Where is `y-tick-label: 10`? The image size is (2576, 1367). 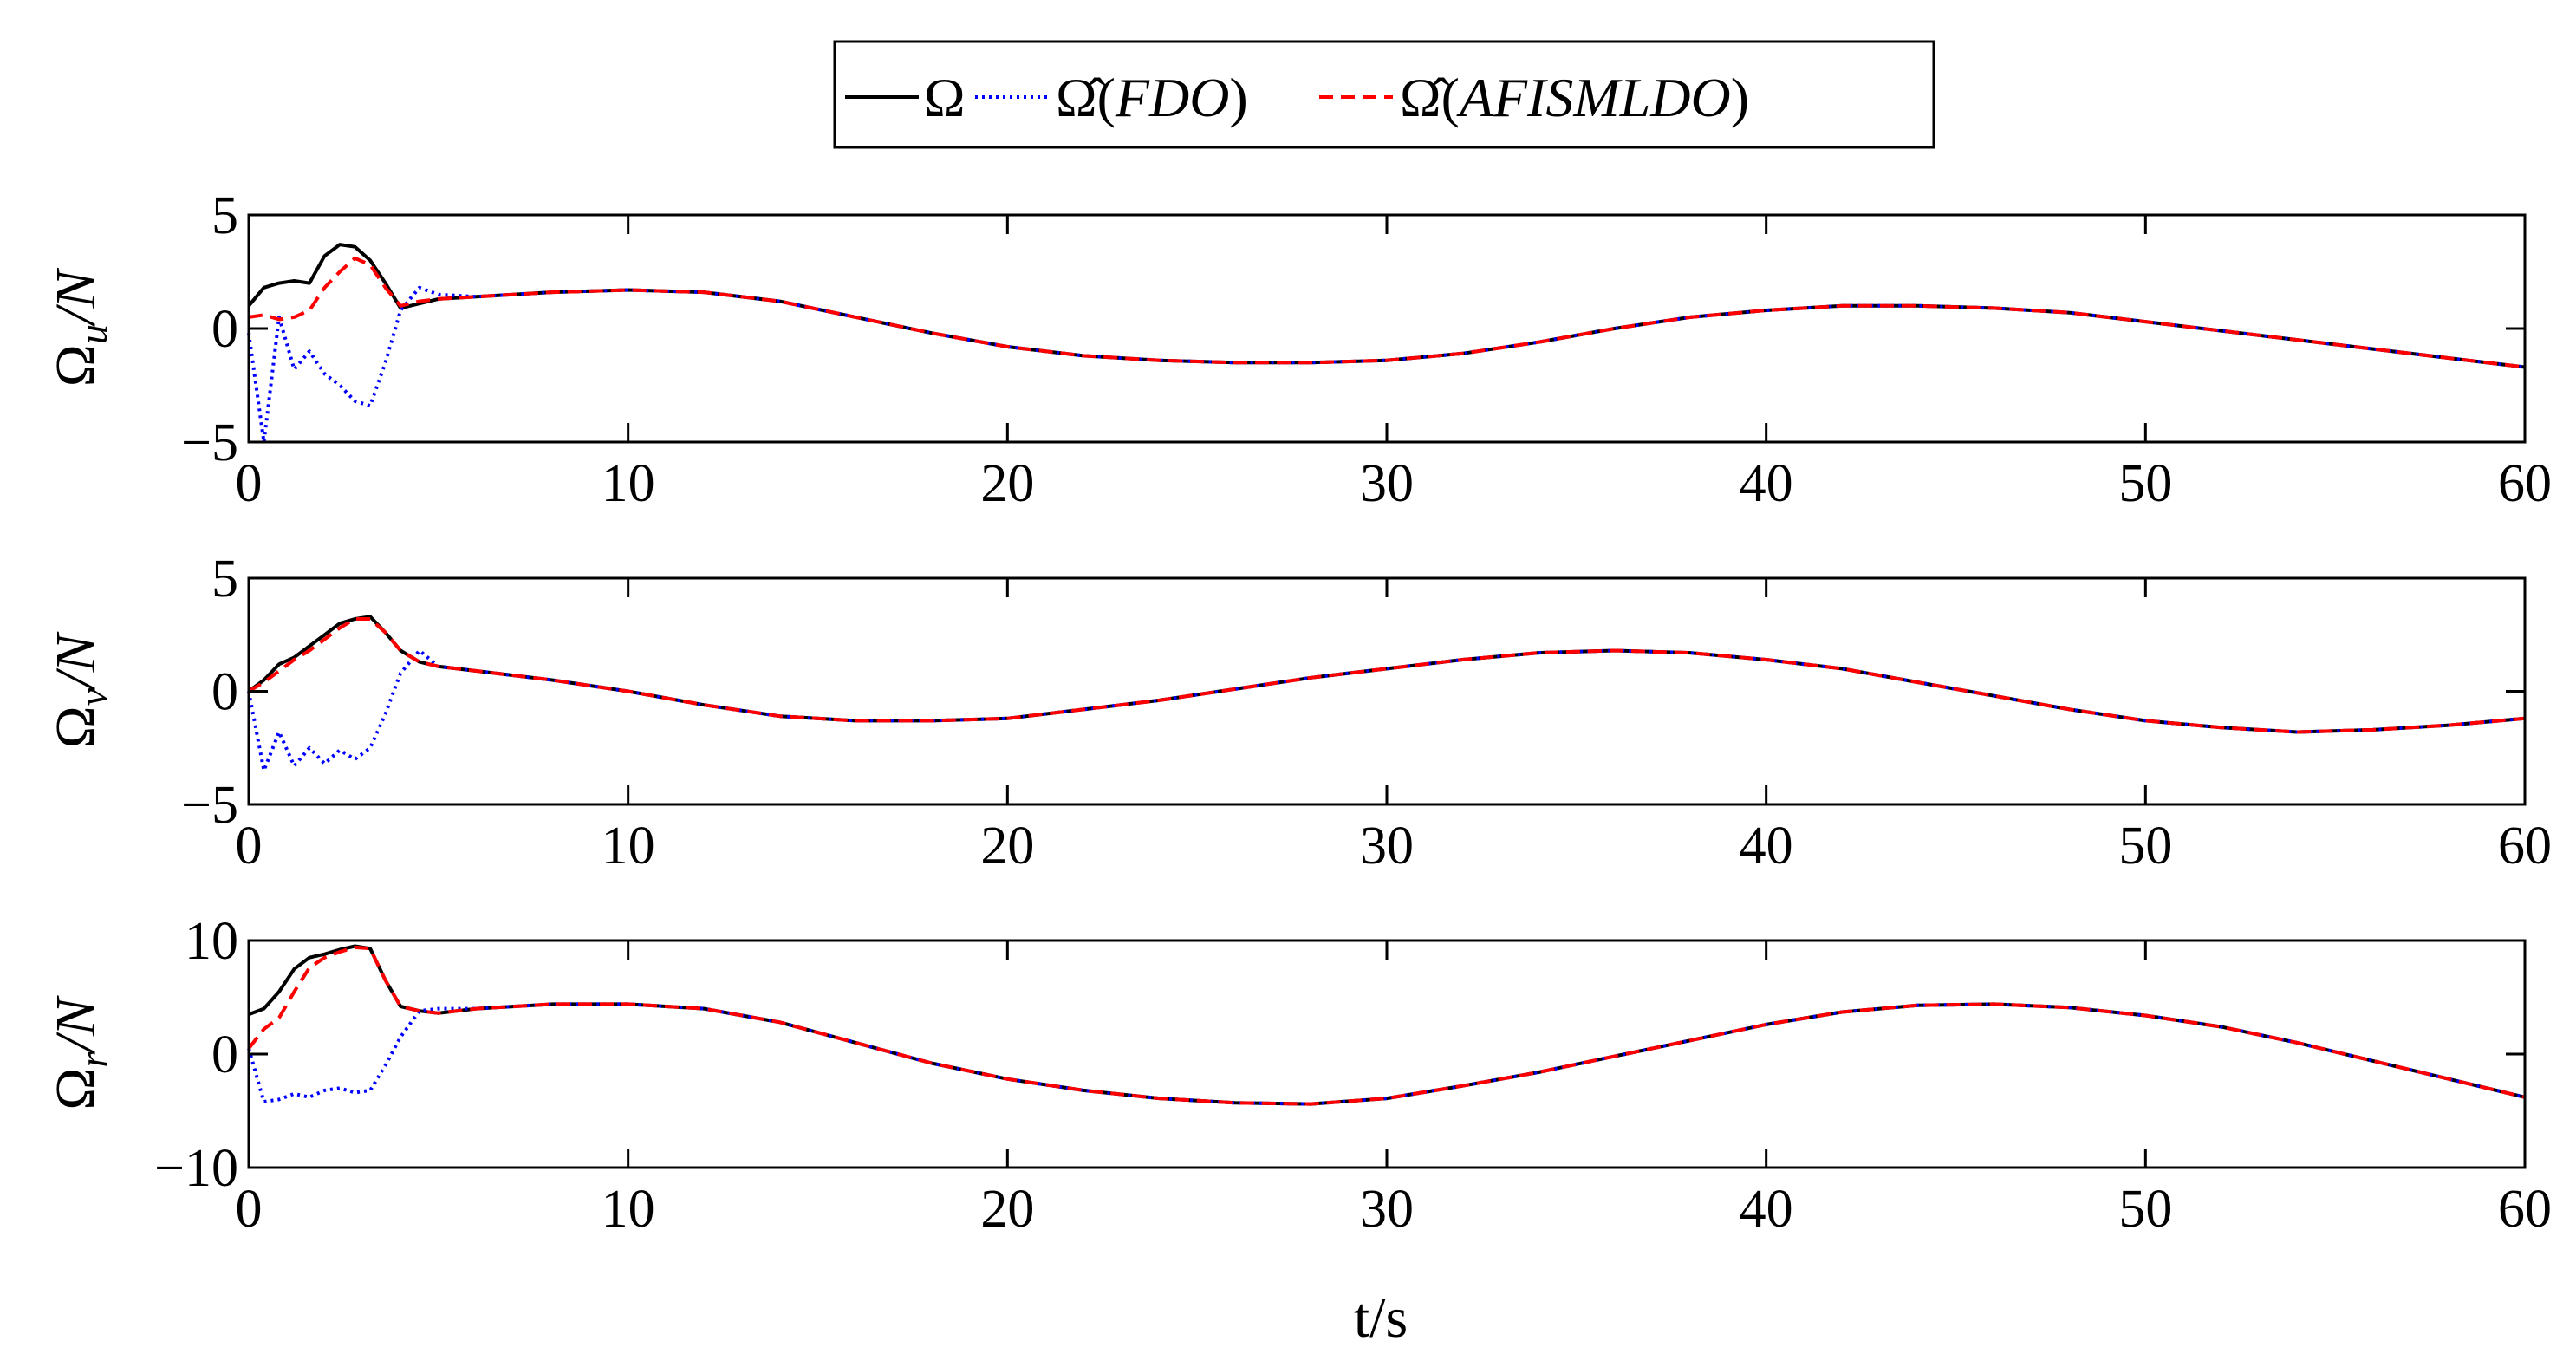
y-tick-label: 10 is located at coordinates (211, 941).